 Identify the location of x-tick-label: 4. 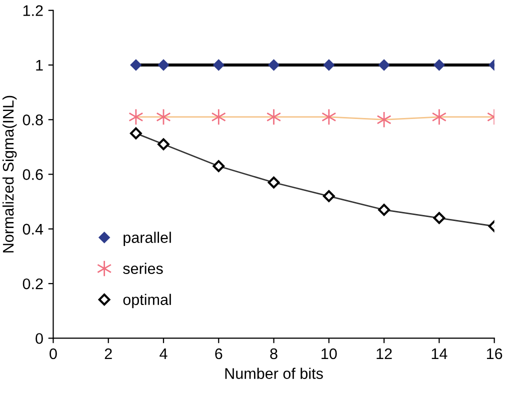
(164, 354).